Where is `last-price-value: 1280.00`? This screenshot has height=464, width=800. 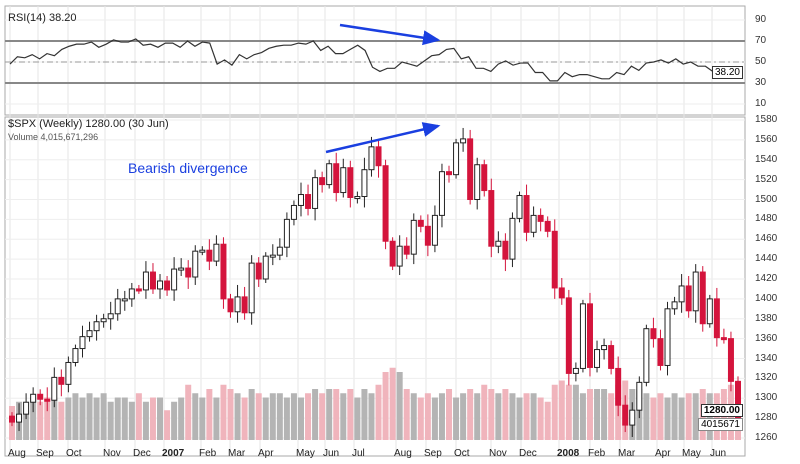 last-price-value: 1280.00 is located at coordinates (721, 410).